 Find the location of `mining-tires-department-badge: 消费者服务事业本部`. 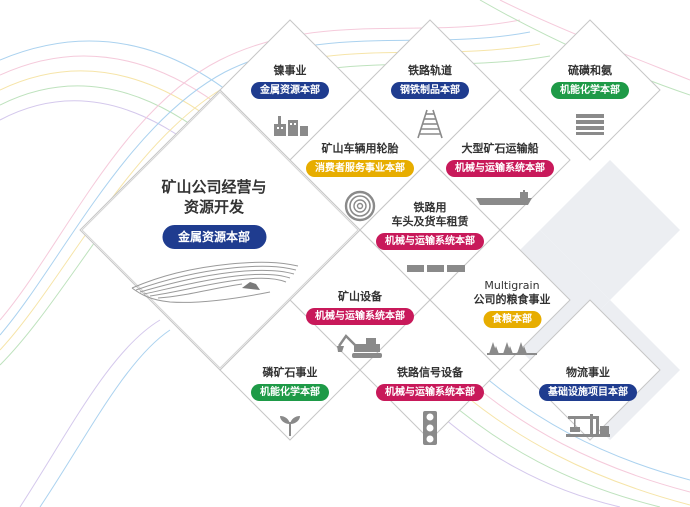

mining-tires-department-badge: 消费者服务事业本部 is located at coordinates (360, 168).